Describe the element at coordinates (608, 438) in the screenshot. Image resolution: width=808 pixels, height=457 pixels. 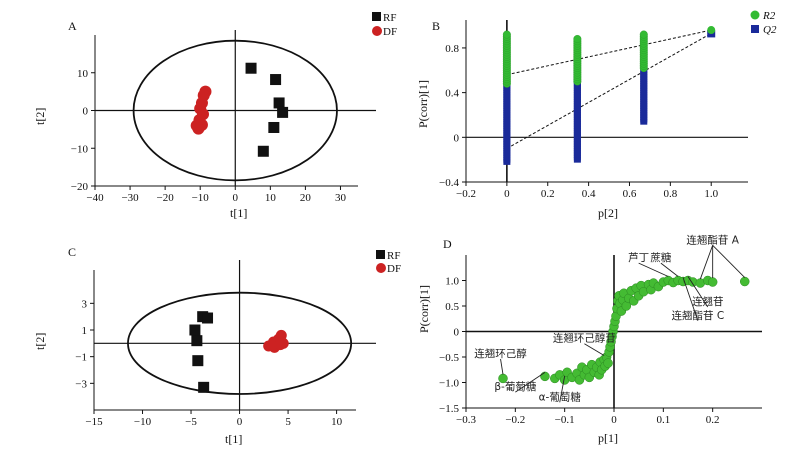
I see `panel-d-xlabel: p[1]` at that location.